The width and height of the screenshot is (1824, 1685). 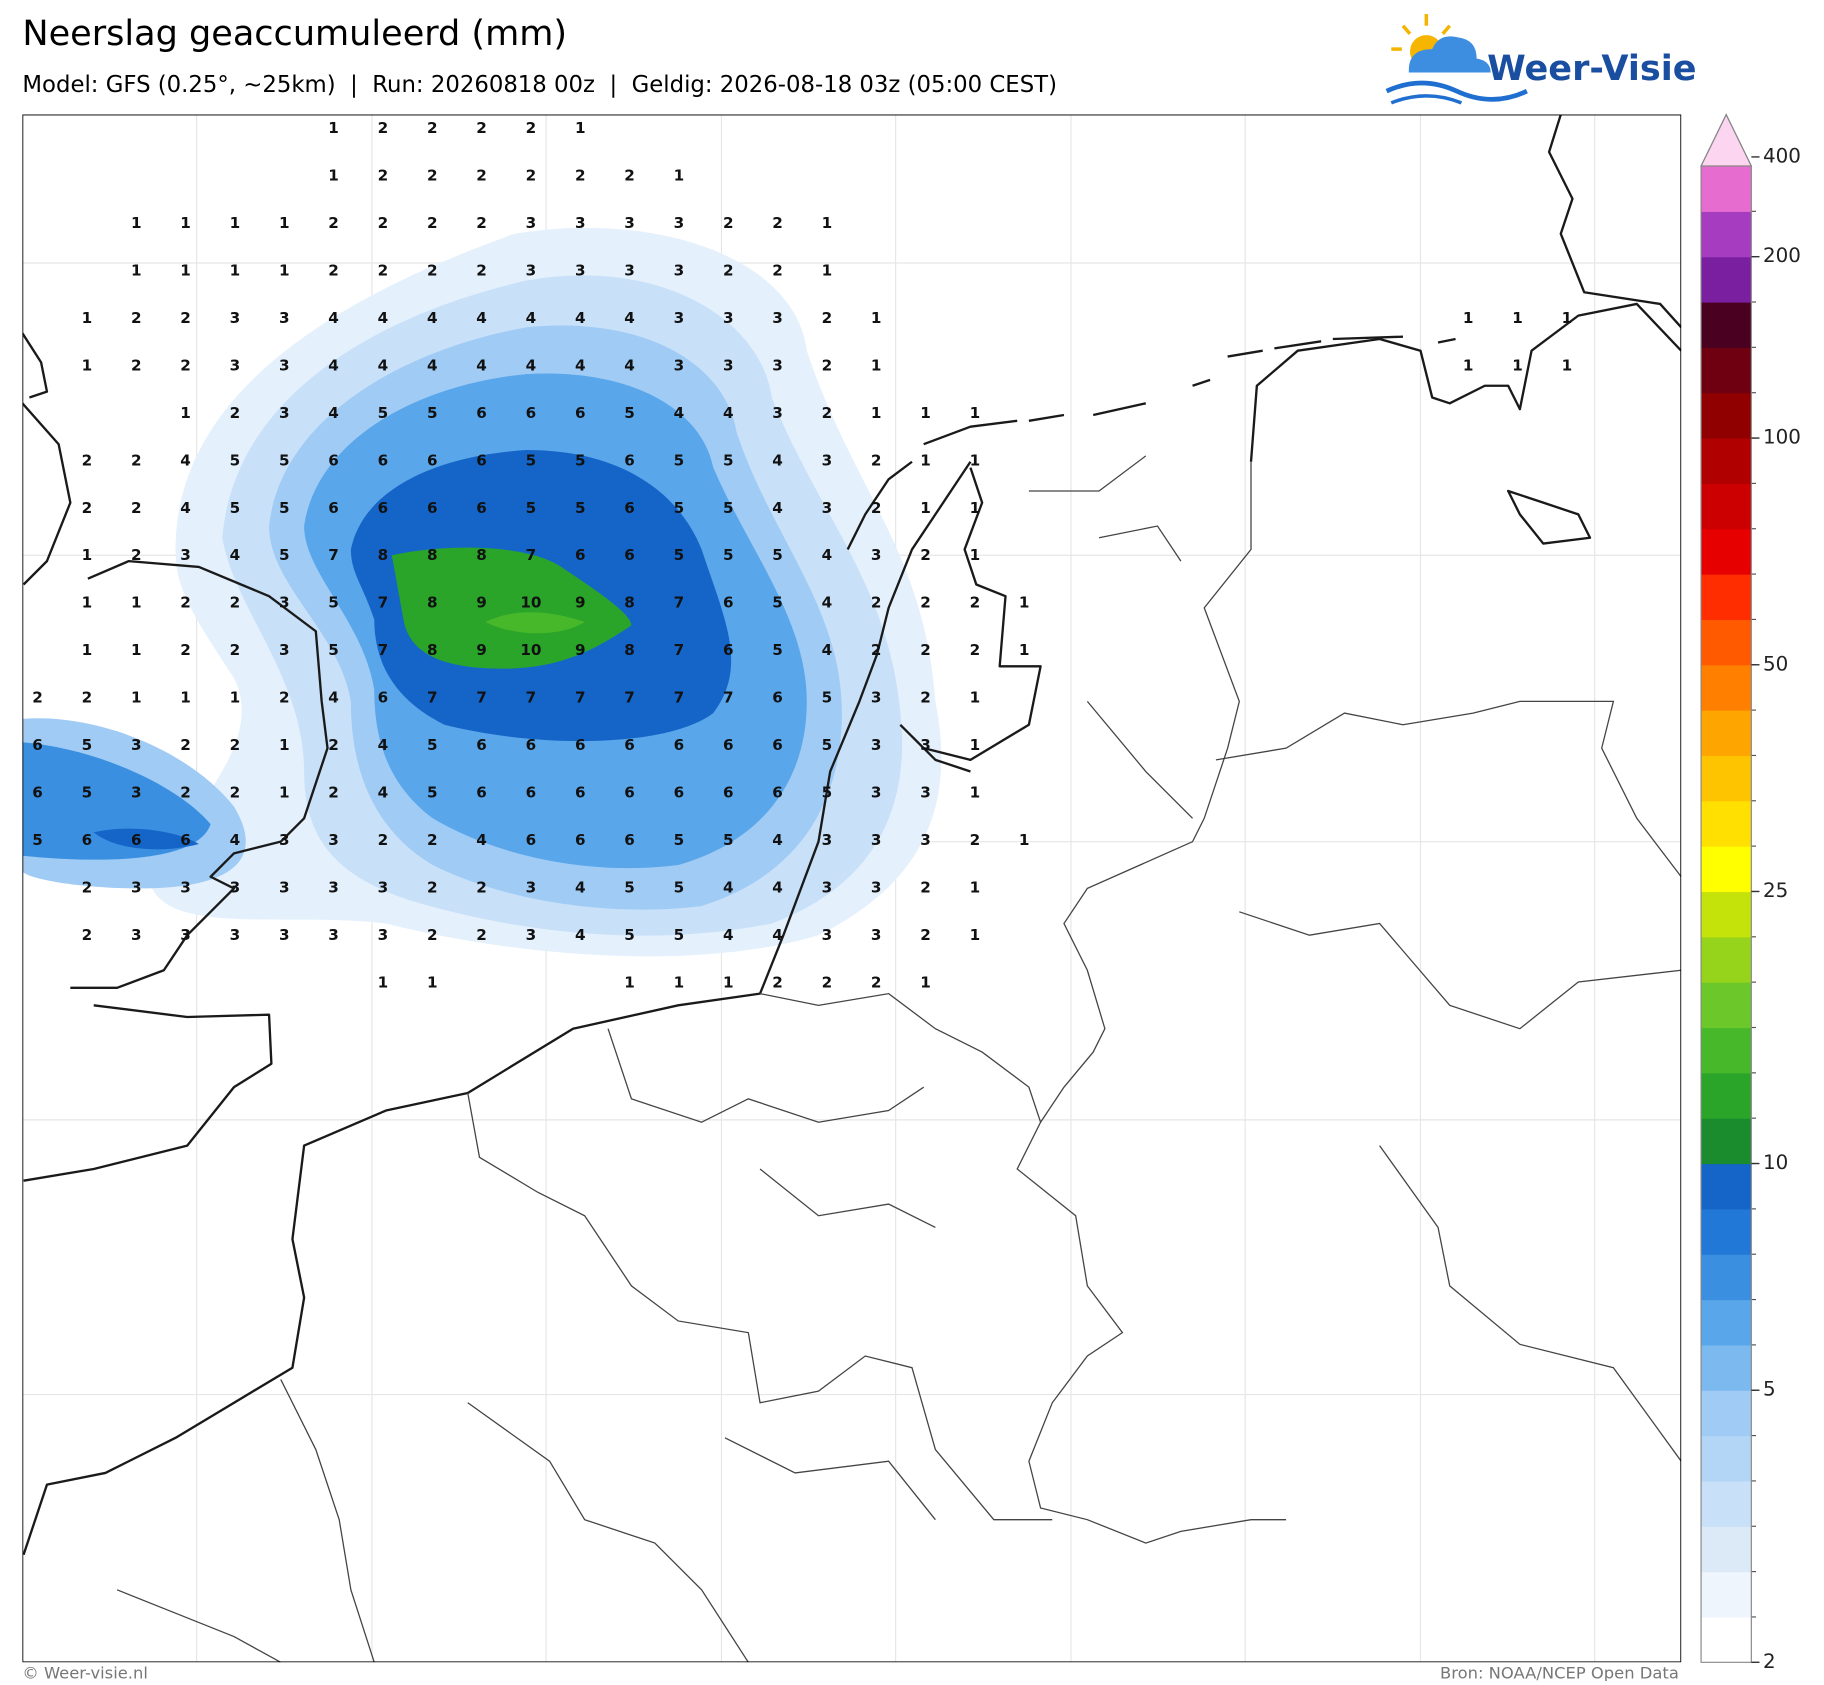 What do you see at coordinates (1726, 140) in the screenshot?
I see `colorbar-extend-arrow` at bounding box center [1726, 140].